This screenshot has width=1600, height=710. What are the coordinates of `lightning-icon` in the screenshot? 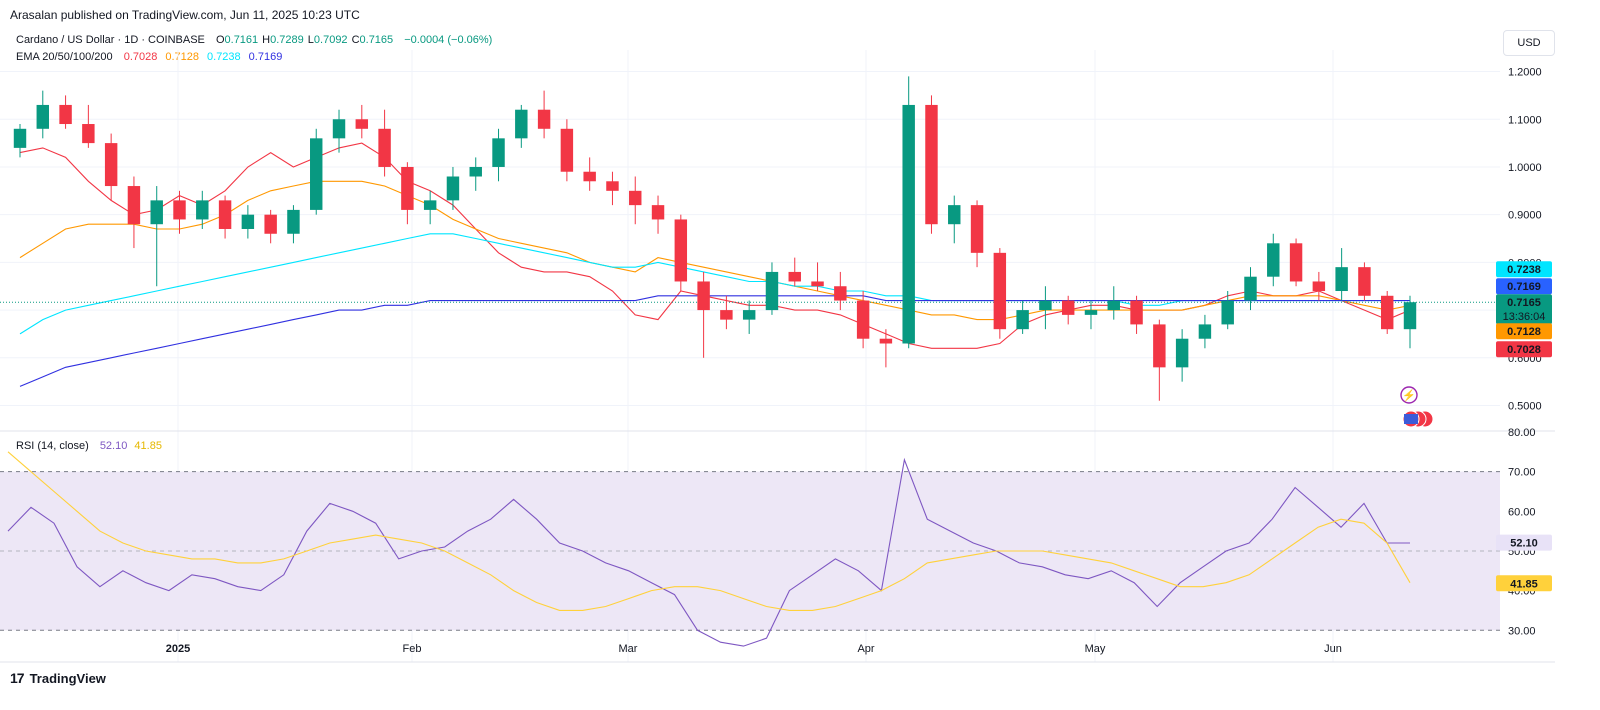 It's located at (1409, 395).